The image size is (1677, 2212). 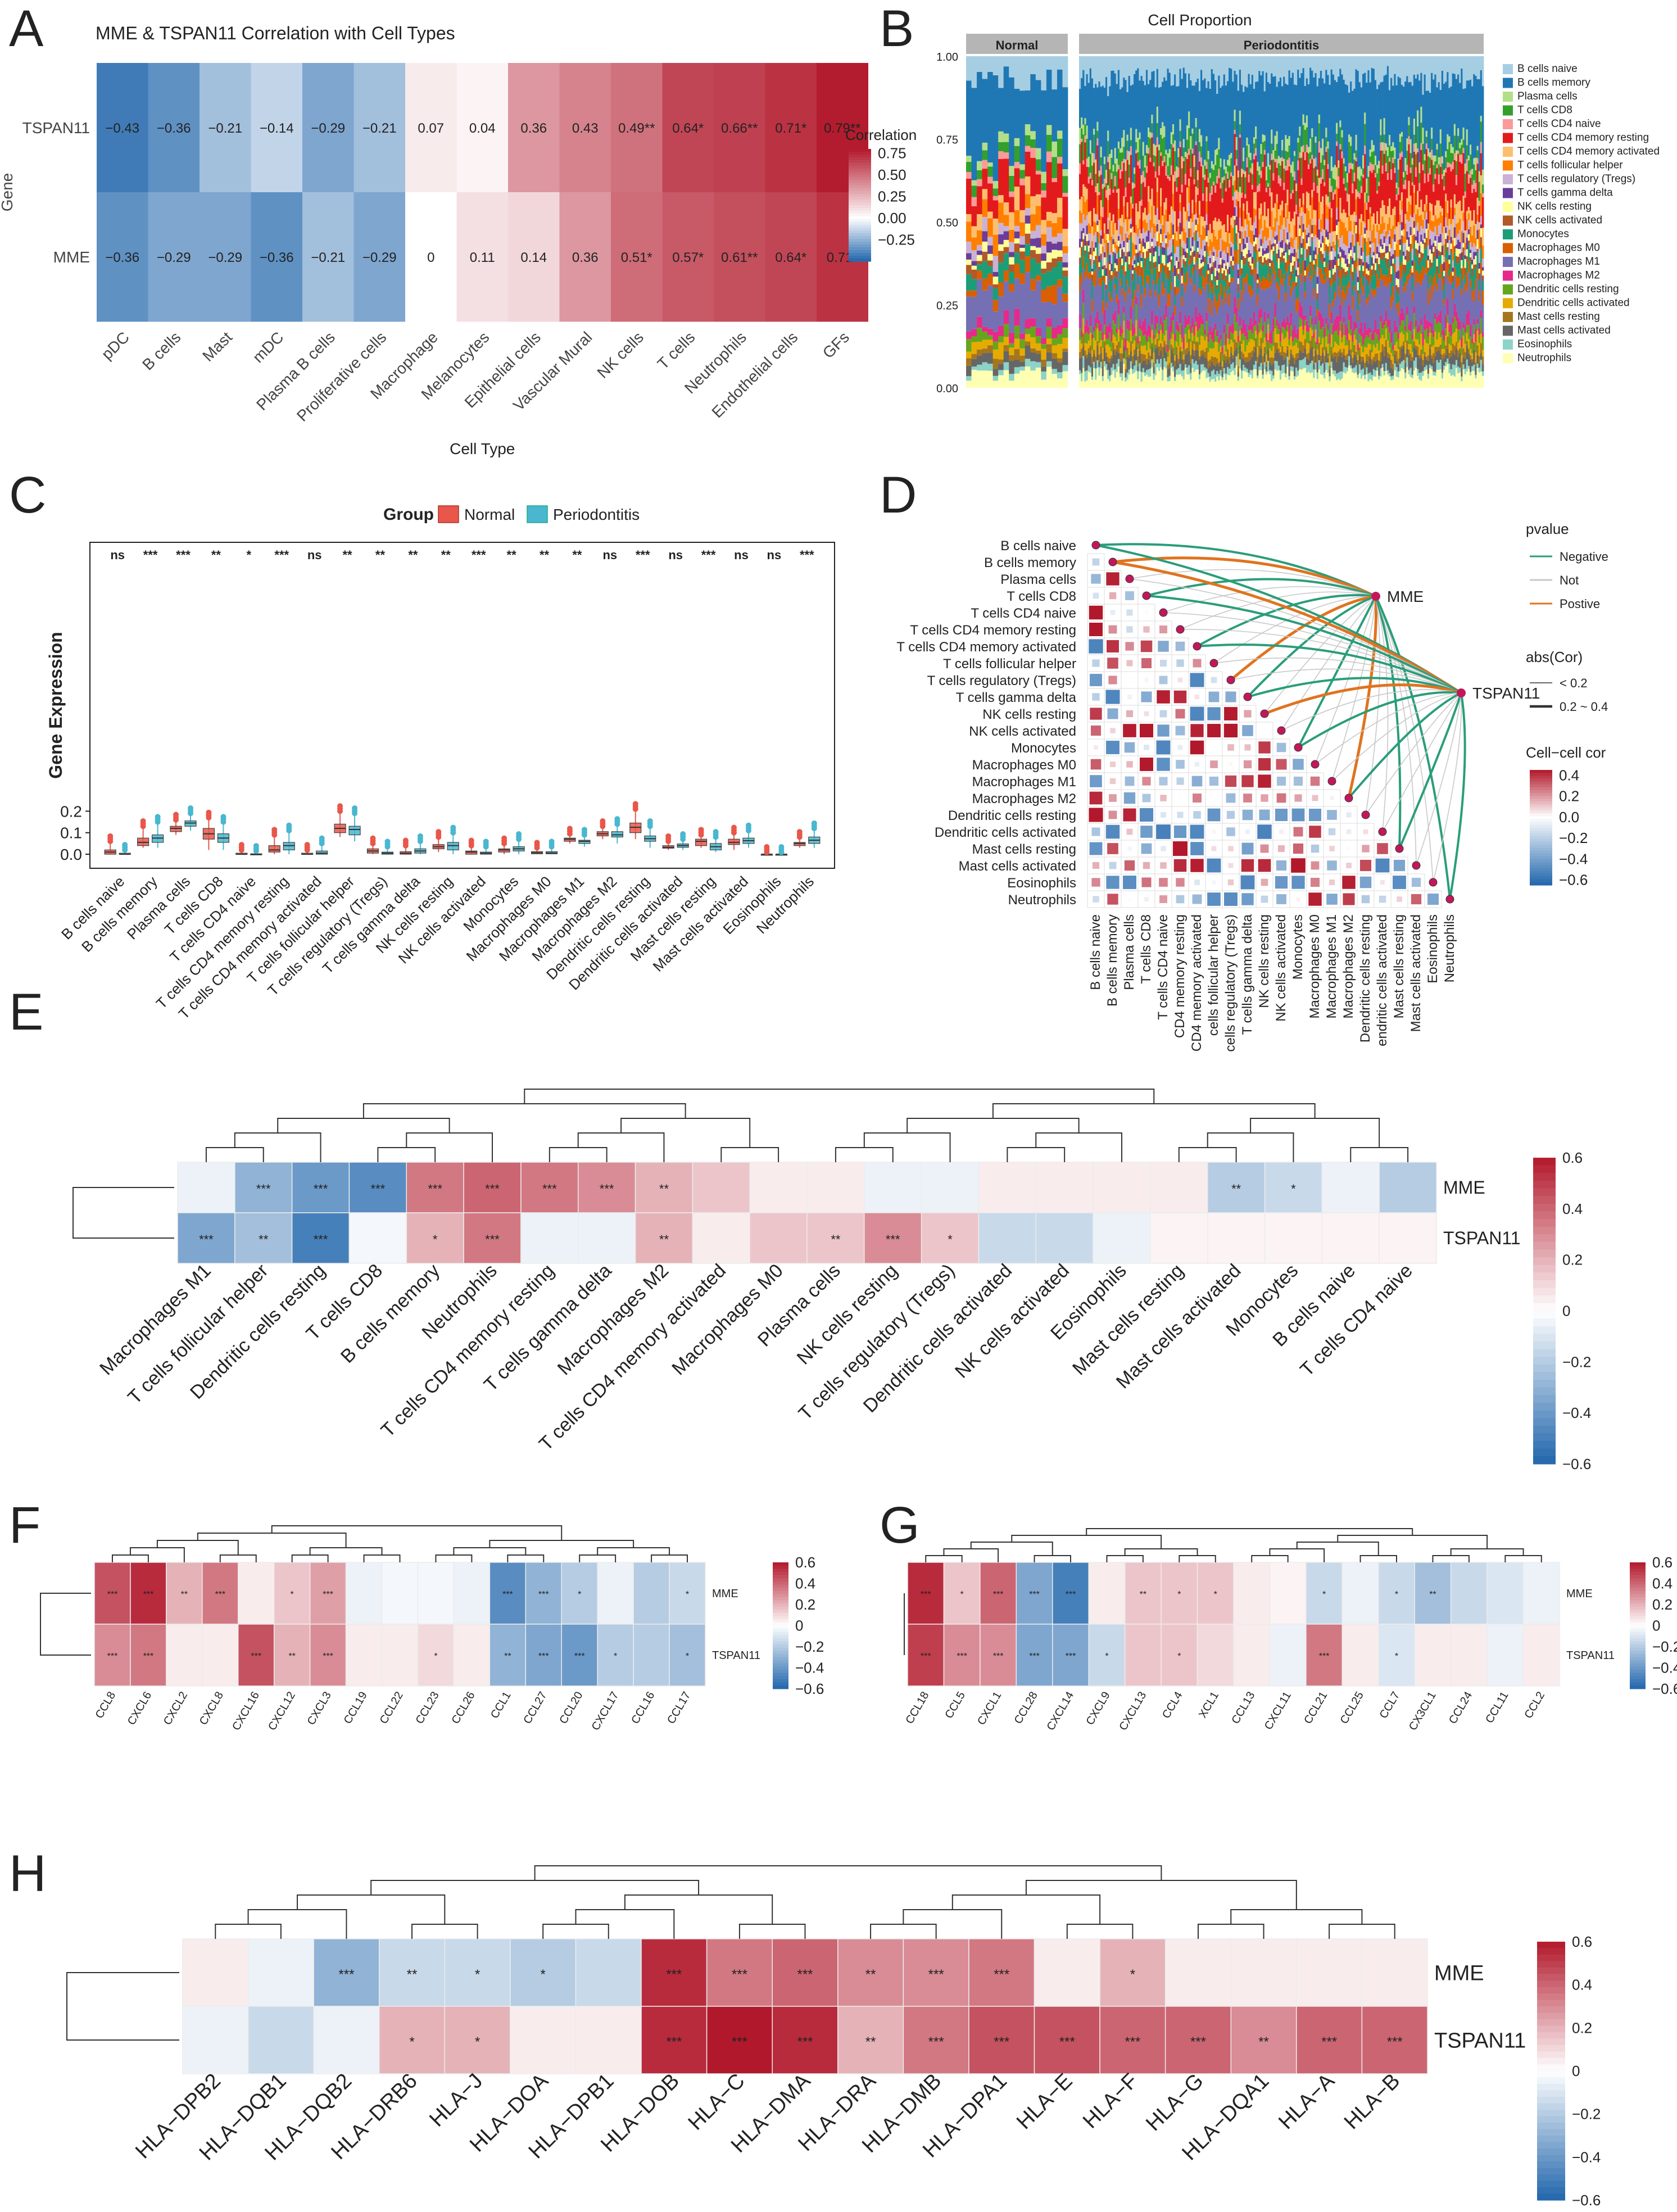 I want to click on heatmap-cell, so click(x=739, y=257).